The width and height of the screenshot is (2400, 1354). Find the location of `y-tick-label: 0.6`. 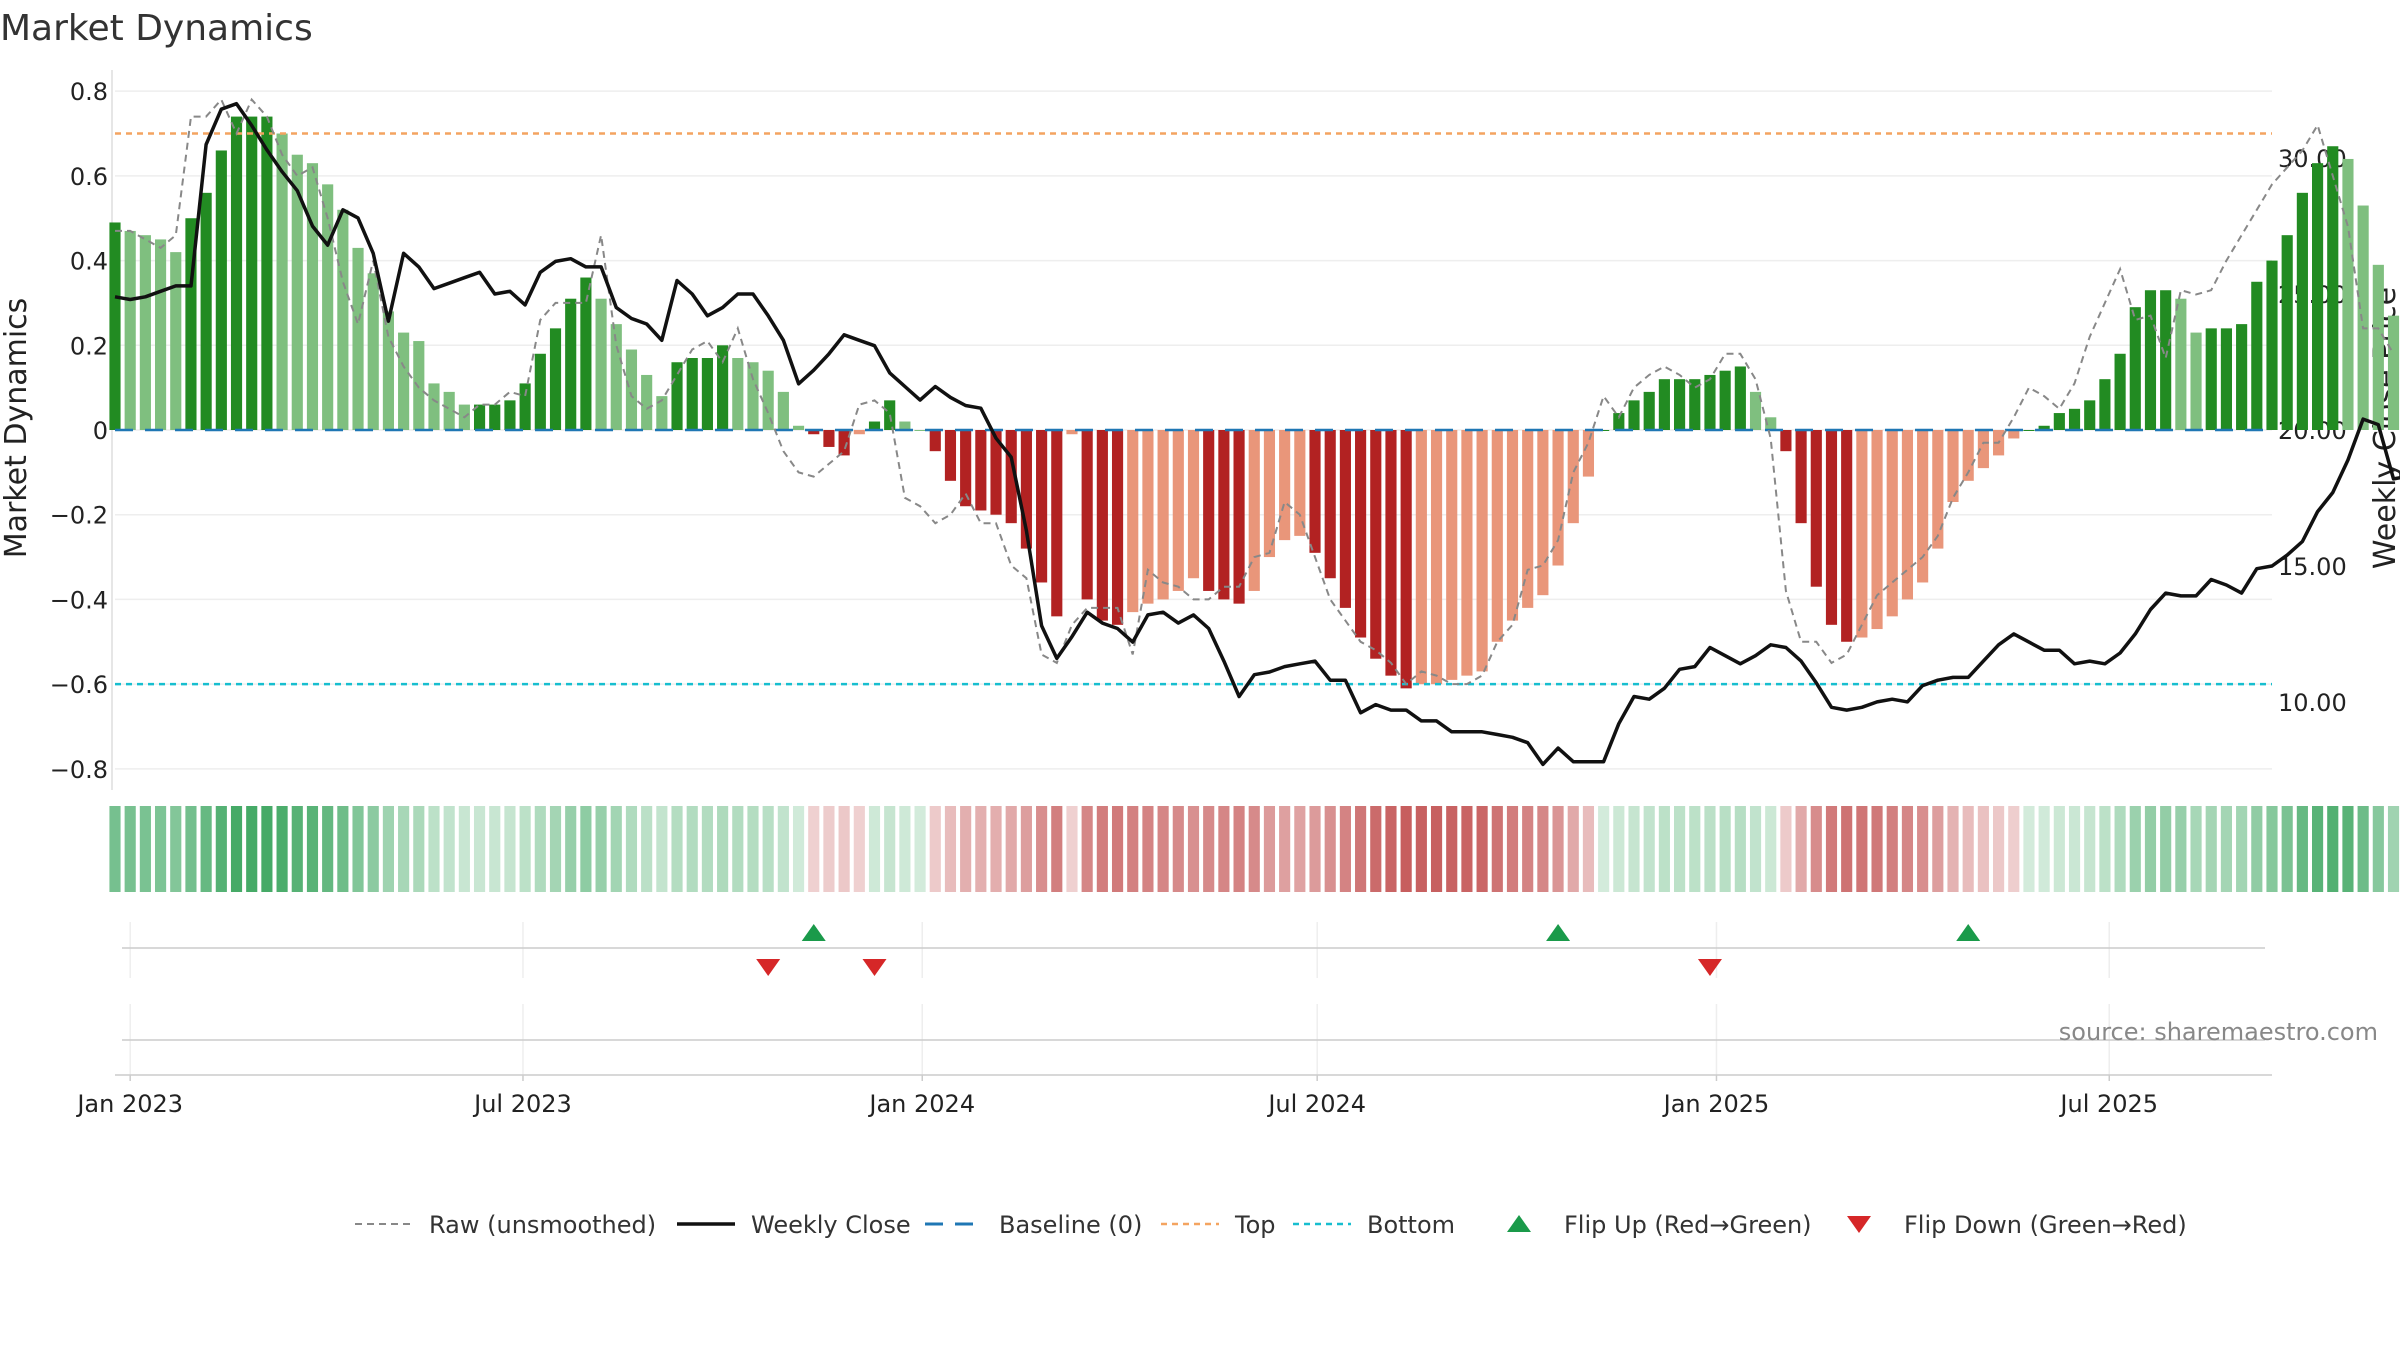

y-tick-label: 0.6 is located at coordinates (89, 177).